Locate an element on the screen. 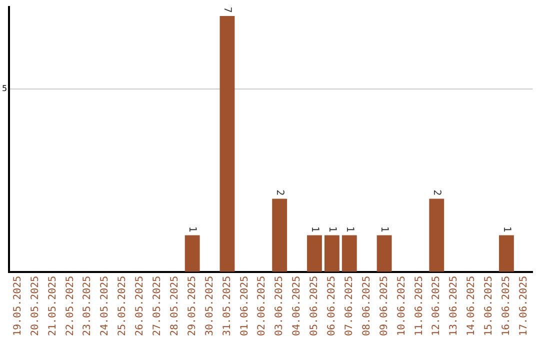 Image resolution: width=540 pixels, height=340 pixels. x-tick-label: 04.06.2025 is located at coordinates (297, 306).